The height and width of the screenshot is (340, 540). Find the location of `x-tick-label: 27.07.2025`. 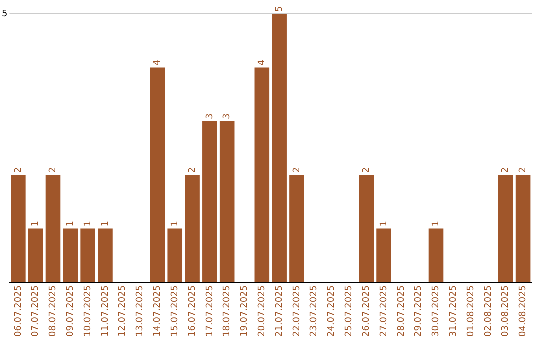

x-tick-label: 27.07.2025 is located at coordinates (384, 311).